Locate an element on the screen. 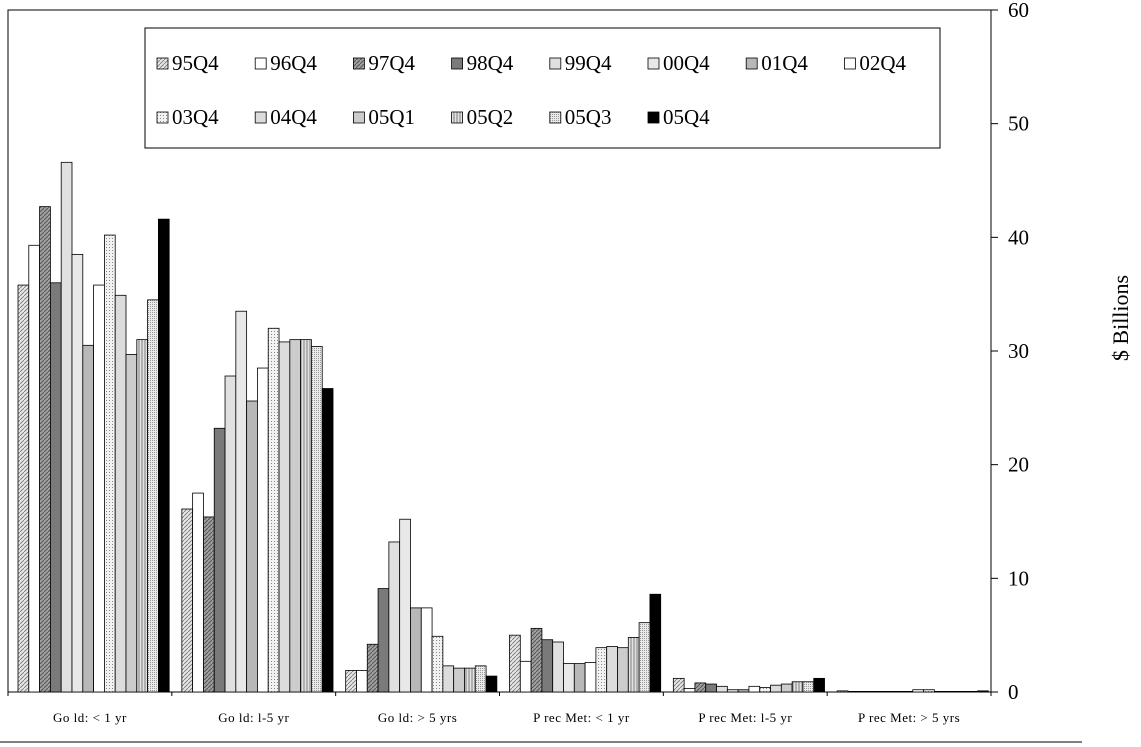 This screenshot has height=747, width=1141. legend-swatch-01Q4 is located at coordinates (751, 63).